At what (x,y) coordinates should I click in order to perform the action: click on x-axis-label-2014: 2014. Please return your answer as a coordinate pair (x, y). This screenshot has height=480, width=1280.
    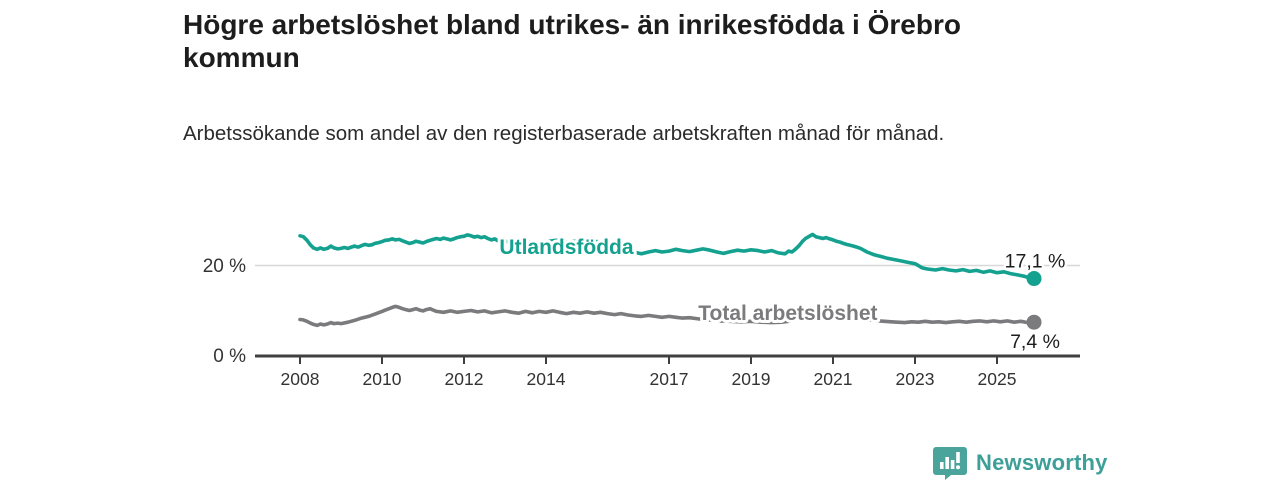
    Looking at the image, I should click on (546, 379).